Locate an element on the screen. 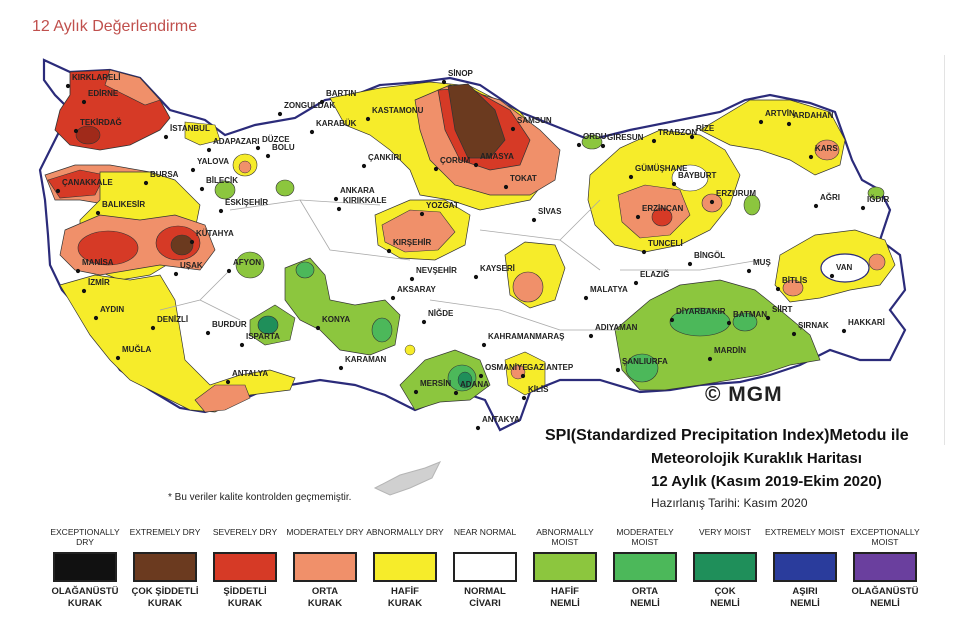 The width and height of the screenshot is (960, 627). region-kutahya-extreme is located at coordinates (182, 245).